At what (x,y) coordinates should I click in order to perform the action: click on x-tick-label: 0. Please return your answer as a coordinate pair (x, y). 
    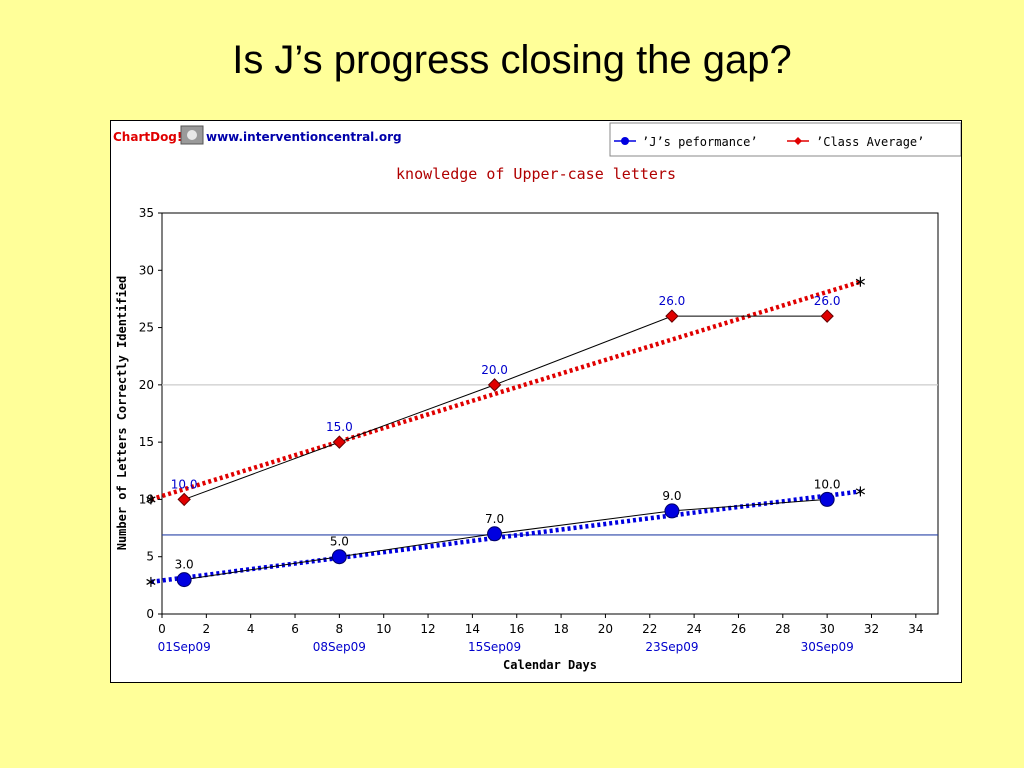
    Looking at the image, I should click on (162, 629).